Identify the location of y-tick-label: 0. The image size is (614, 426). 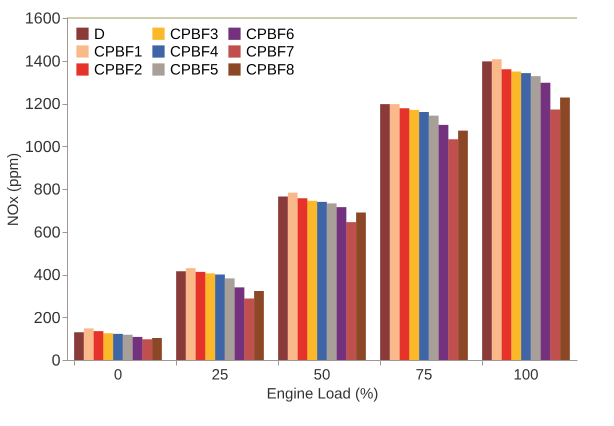
(56, 361).